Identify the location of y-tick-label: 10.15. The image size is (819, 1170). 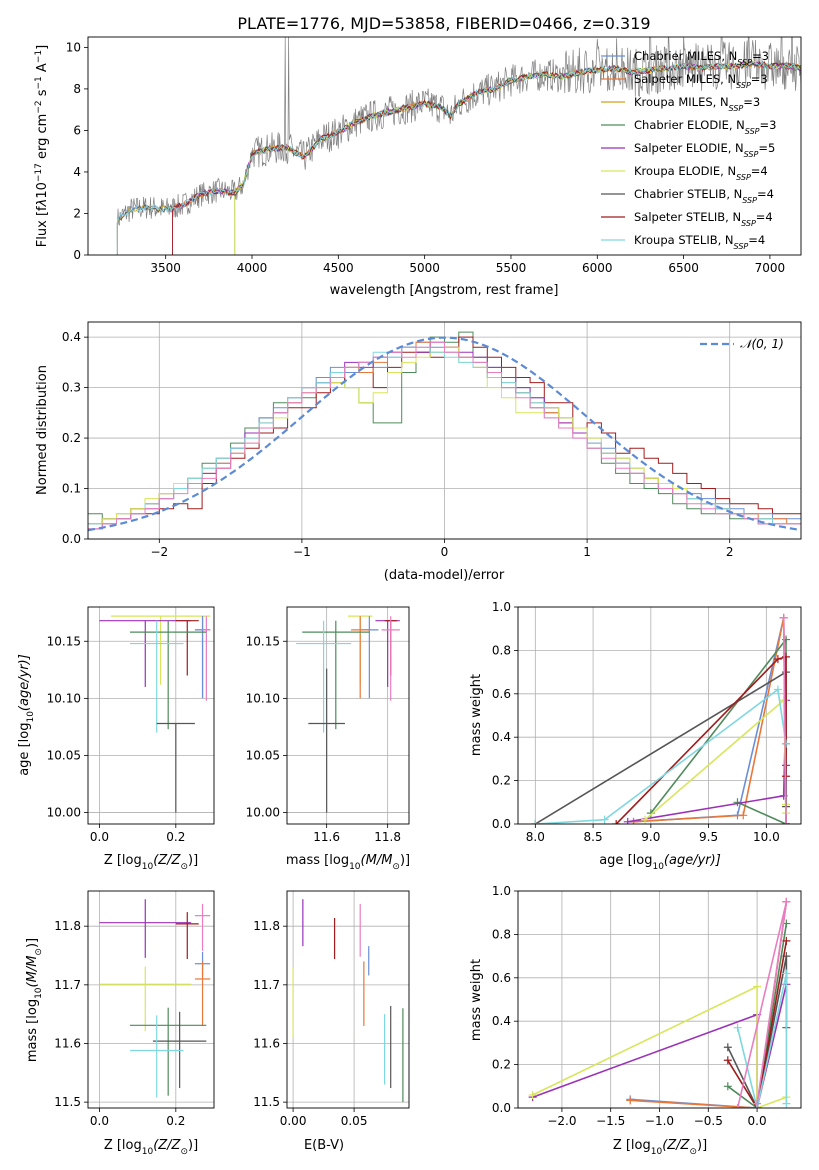
(64, 641).